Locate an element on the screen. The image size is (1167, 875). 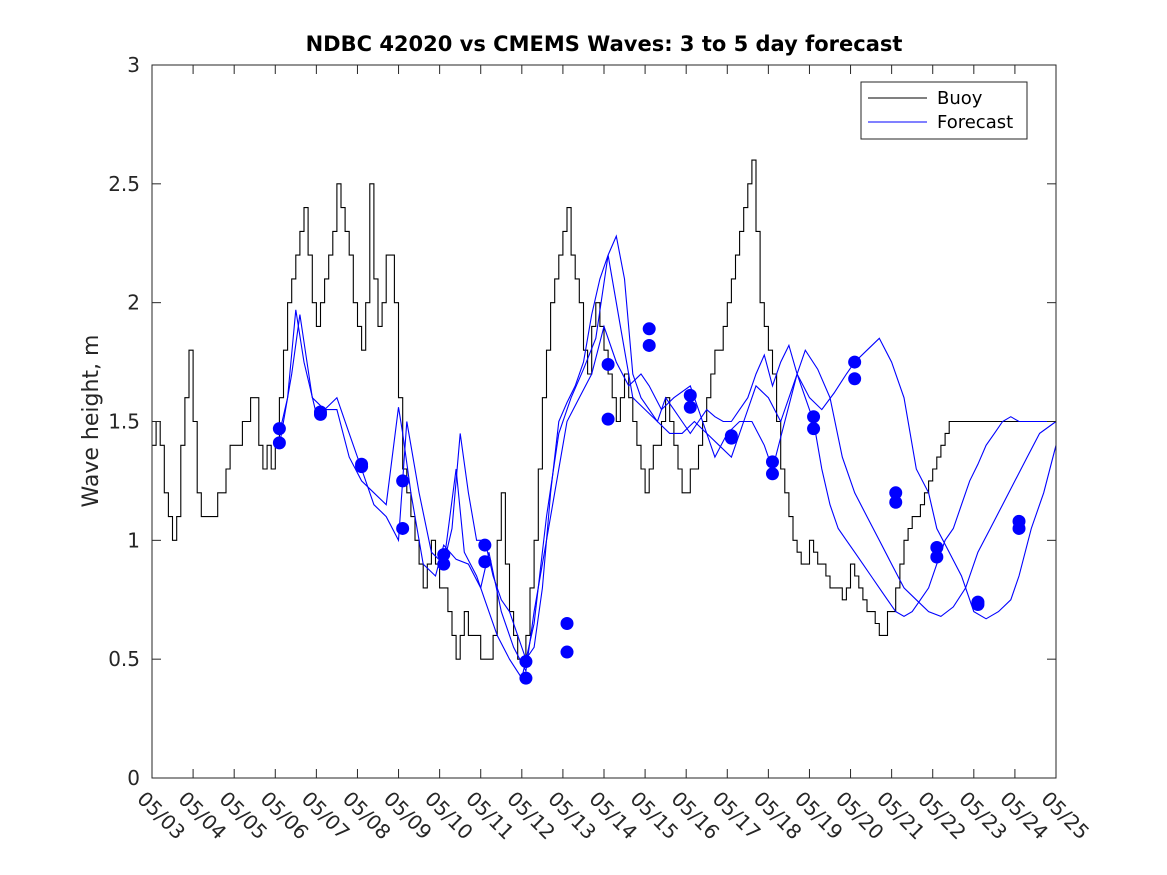
y-axis-label: Wave height, m is located at coordinates (91, 421).